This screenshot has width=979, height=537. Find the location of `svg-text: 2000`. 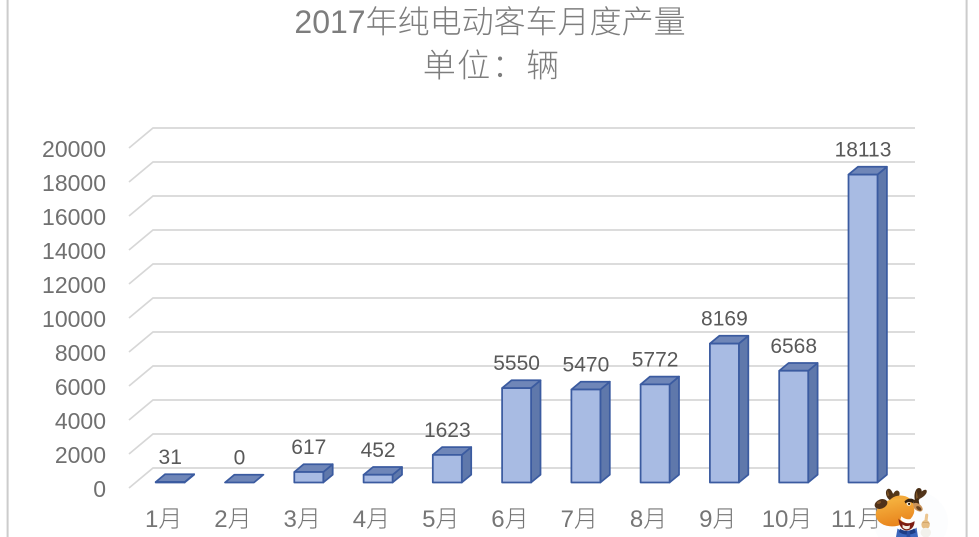

svg-text: 2000 is located at coordinates (80, 455).